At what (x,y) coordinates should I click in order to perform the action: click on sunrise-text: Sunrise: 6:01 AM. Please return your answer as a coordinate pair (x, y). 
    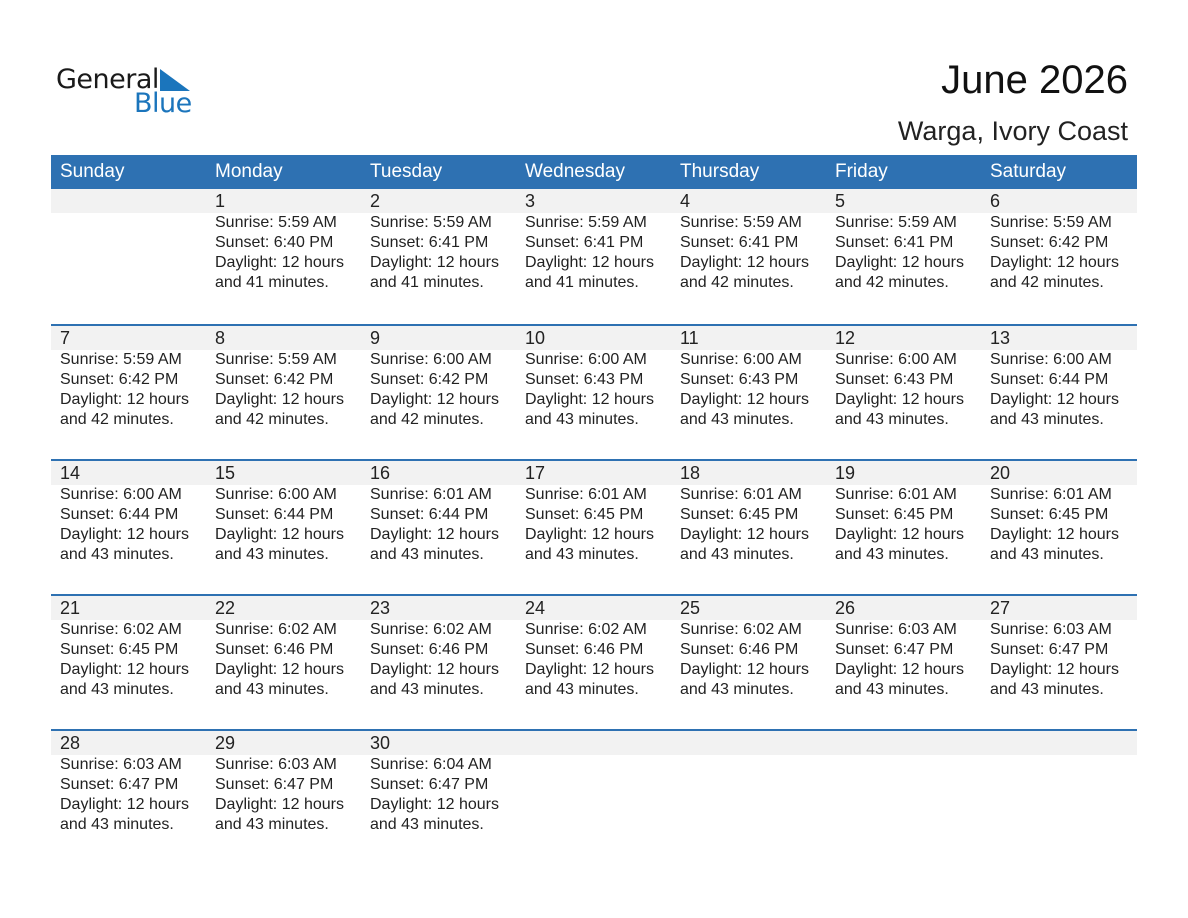
    Looking at the image, I should click on (431, 494).